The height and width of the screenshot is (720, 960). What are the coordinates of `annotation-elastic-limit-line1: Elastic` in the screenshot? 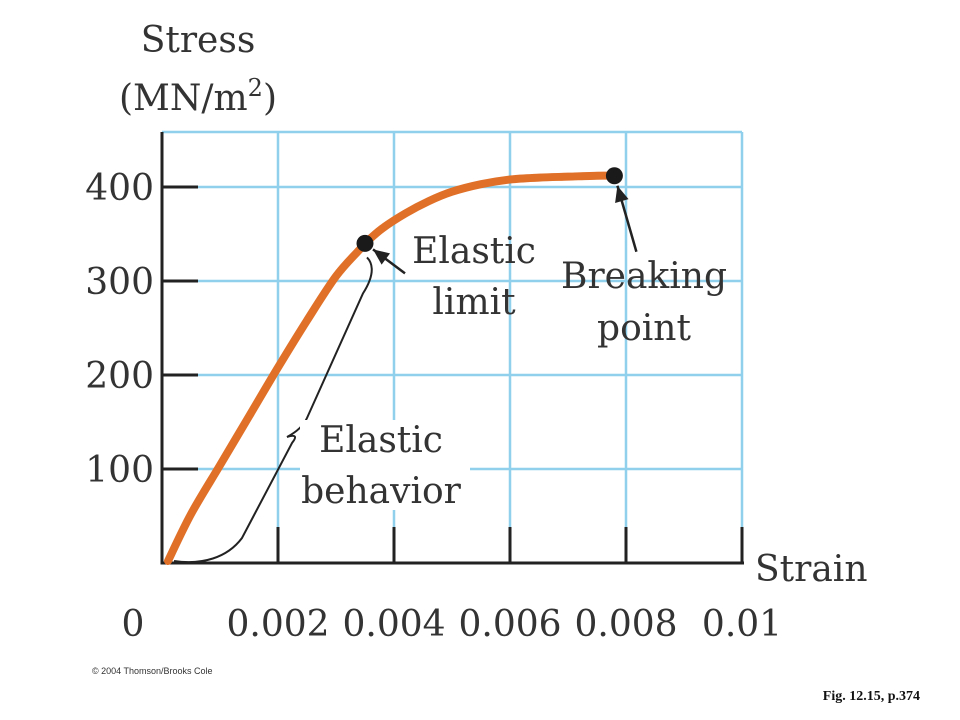 It's located at (474, 251).